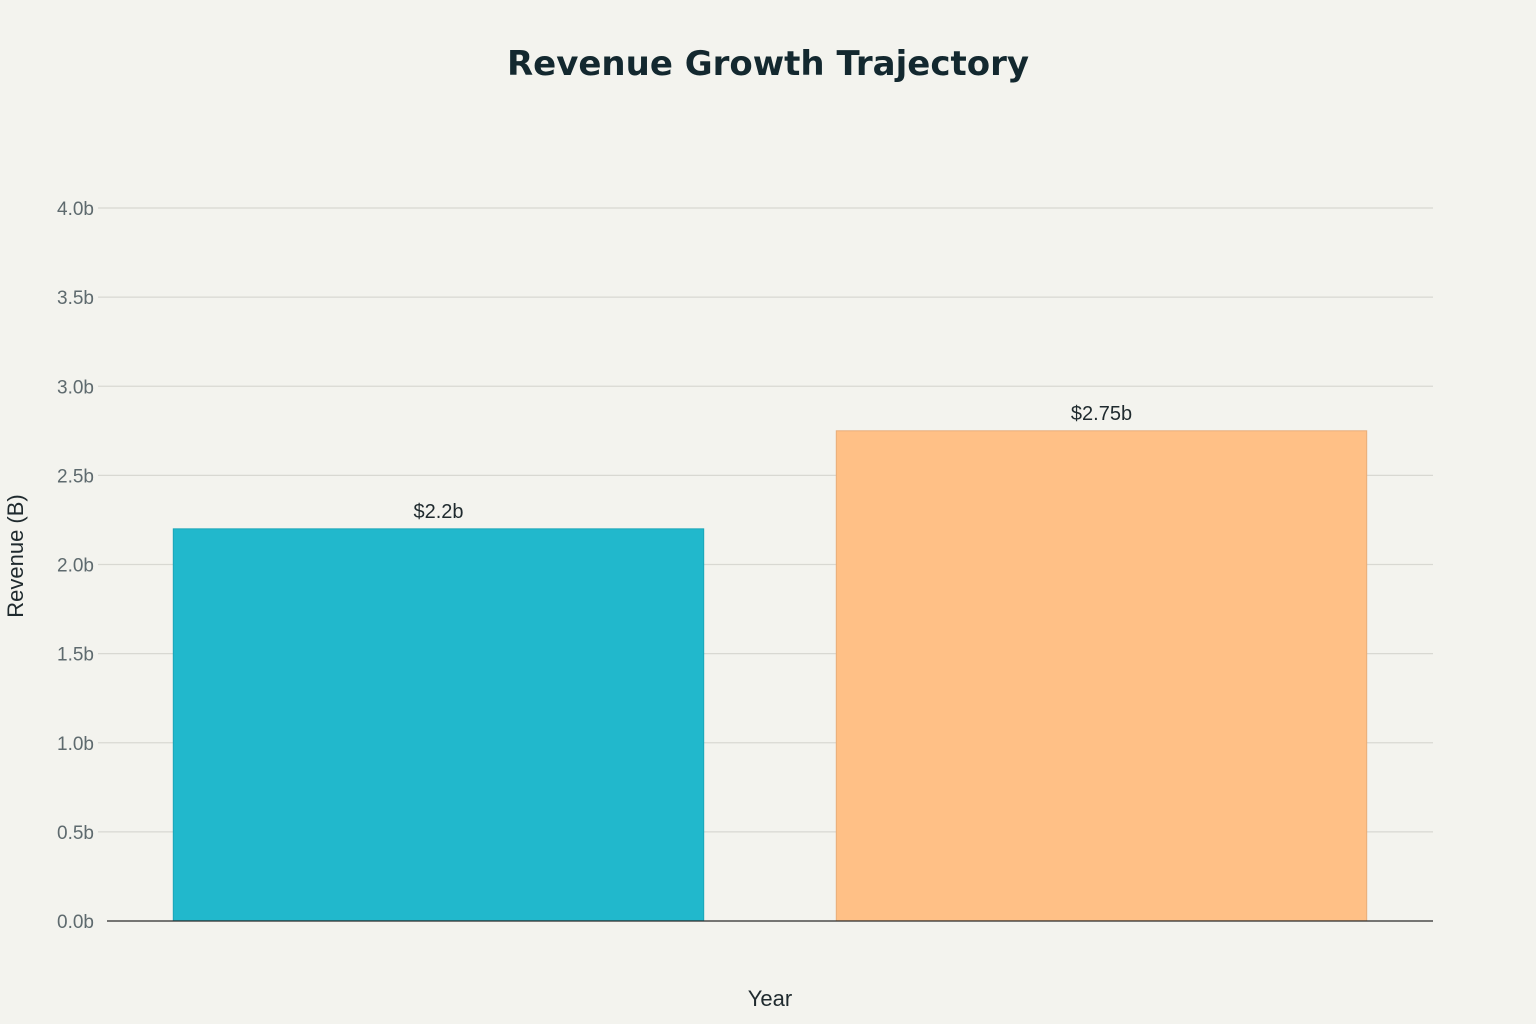 The image size is (1536, 1024). Describe the element at coordinates (438, 512) in the screenshot. I see `data-label-1: $2.2b` at that location.